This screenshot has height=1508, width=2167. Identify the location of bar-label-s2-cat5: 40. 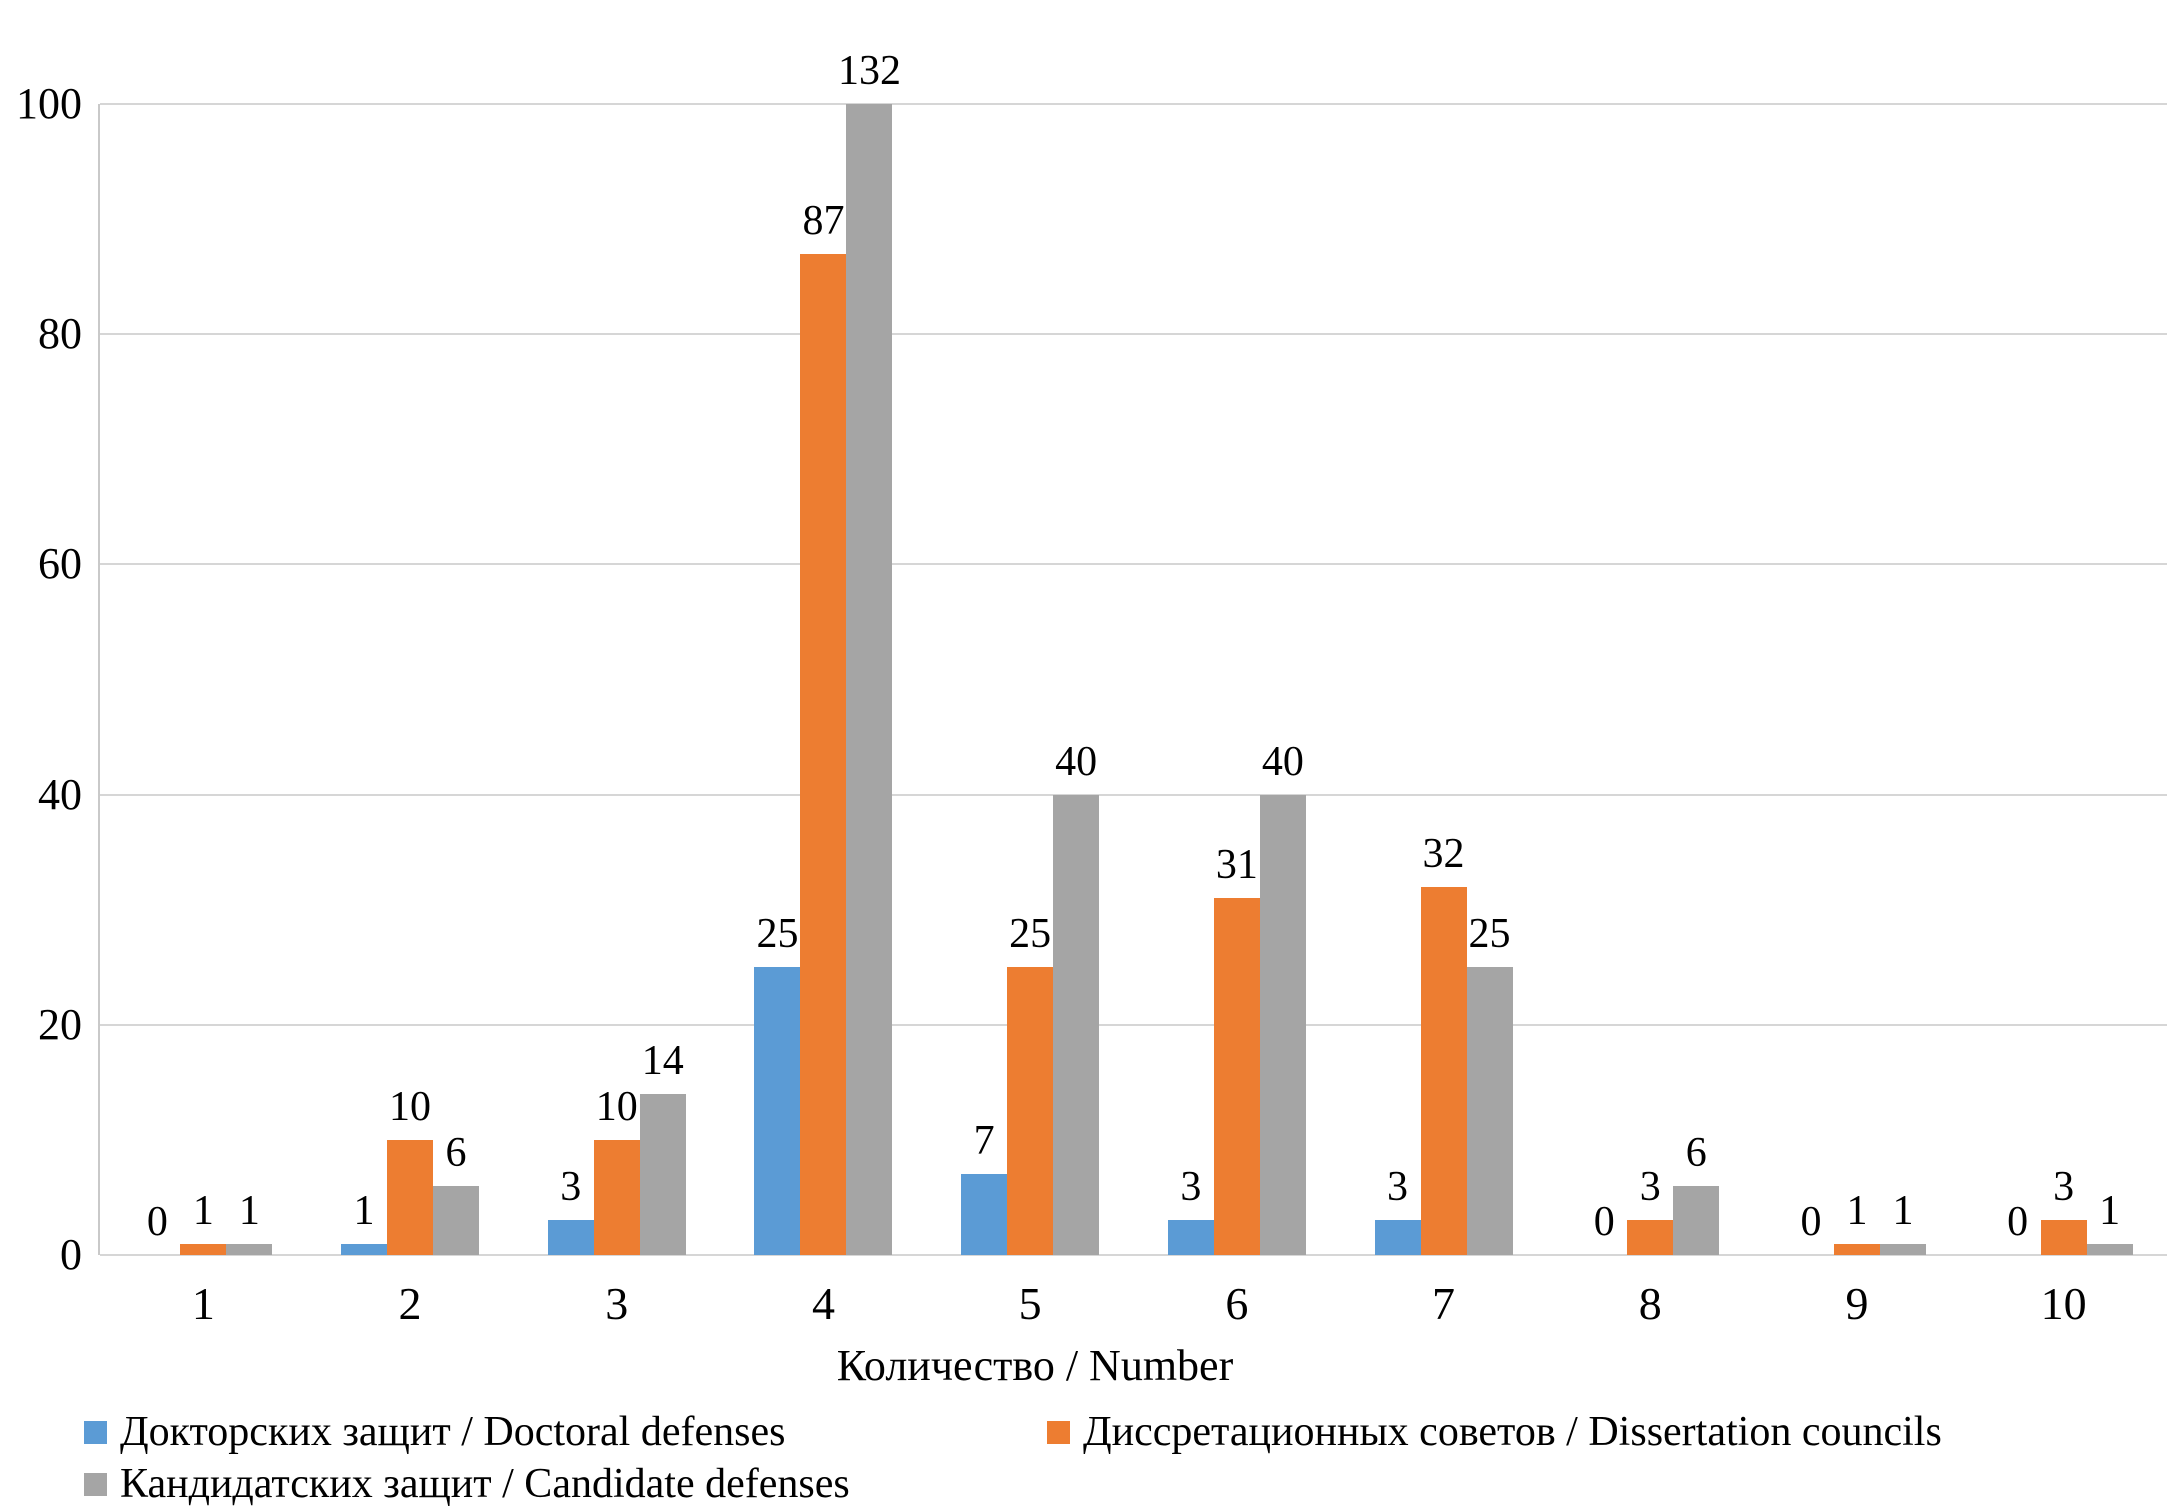
(1076, 761).